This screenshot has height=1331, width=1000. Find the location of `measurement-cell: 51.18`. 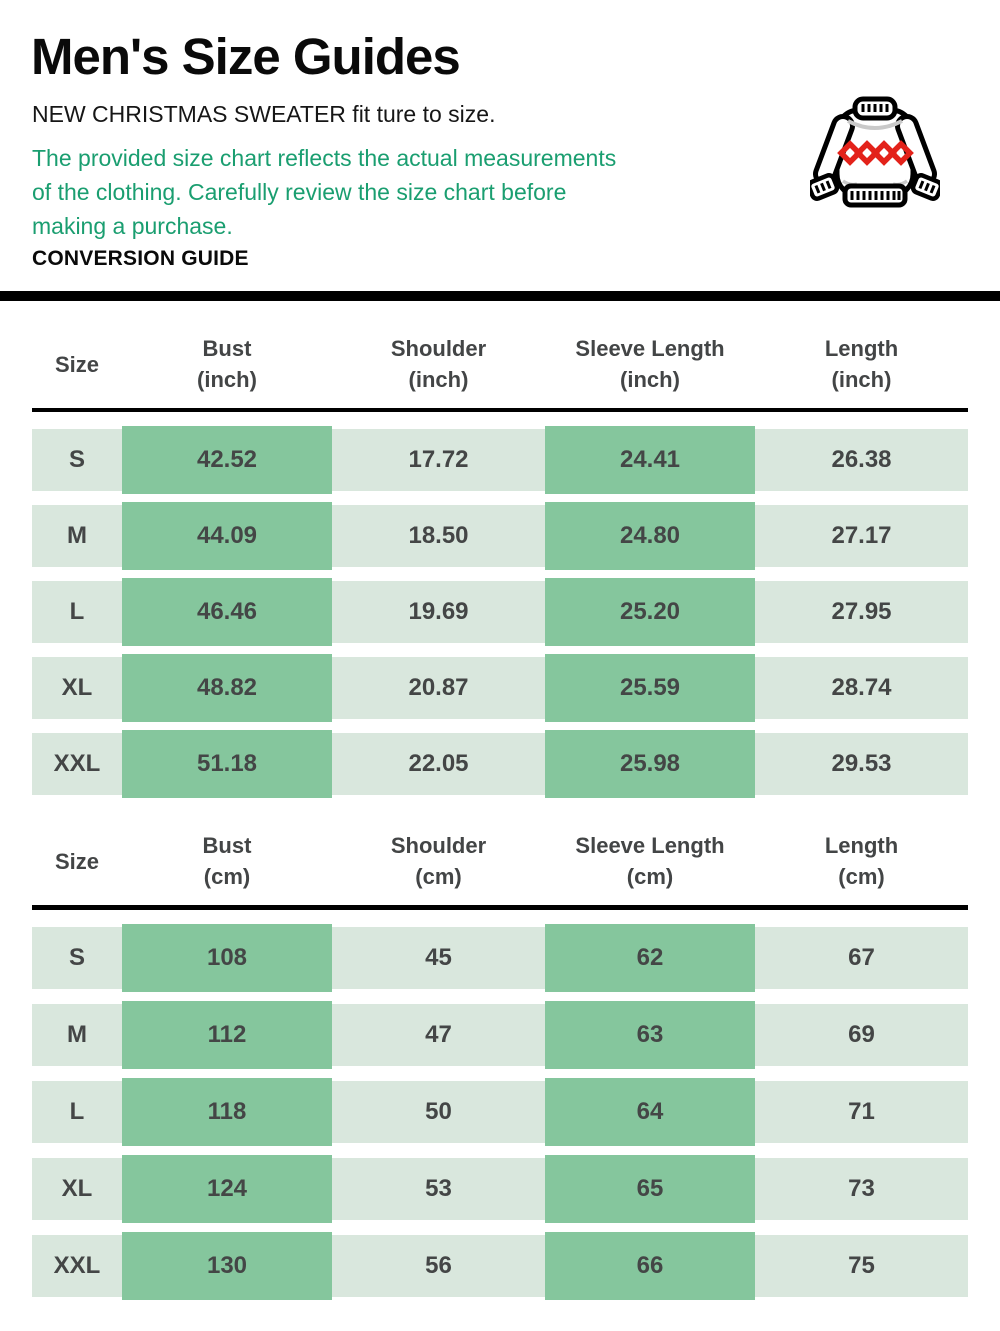

measurement-cell: 51.18 is located at coordinates (227, 764).